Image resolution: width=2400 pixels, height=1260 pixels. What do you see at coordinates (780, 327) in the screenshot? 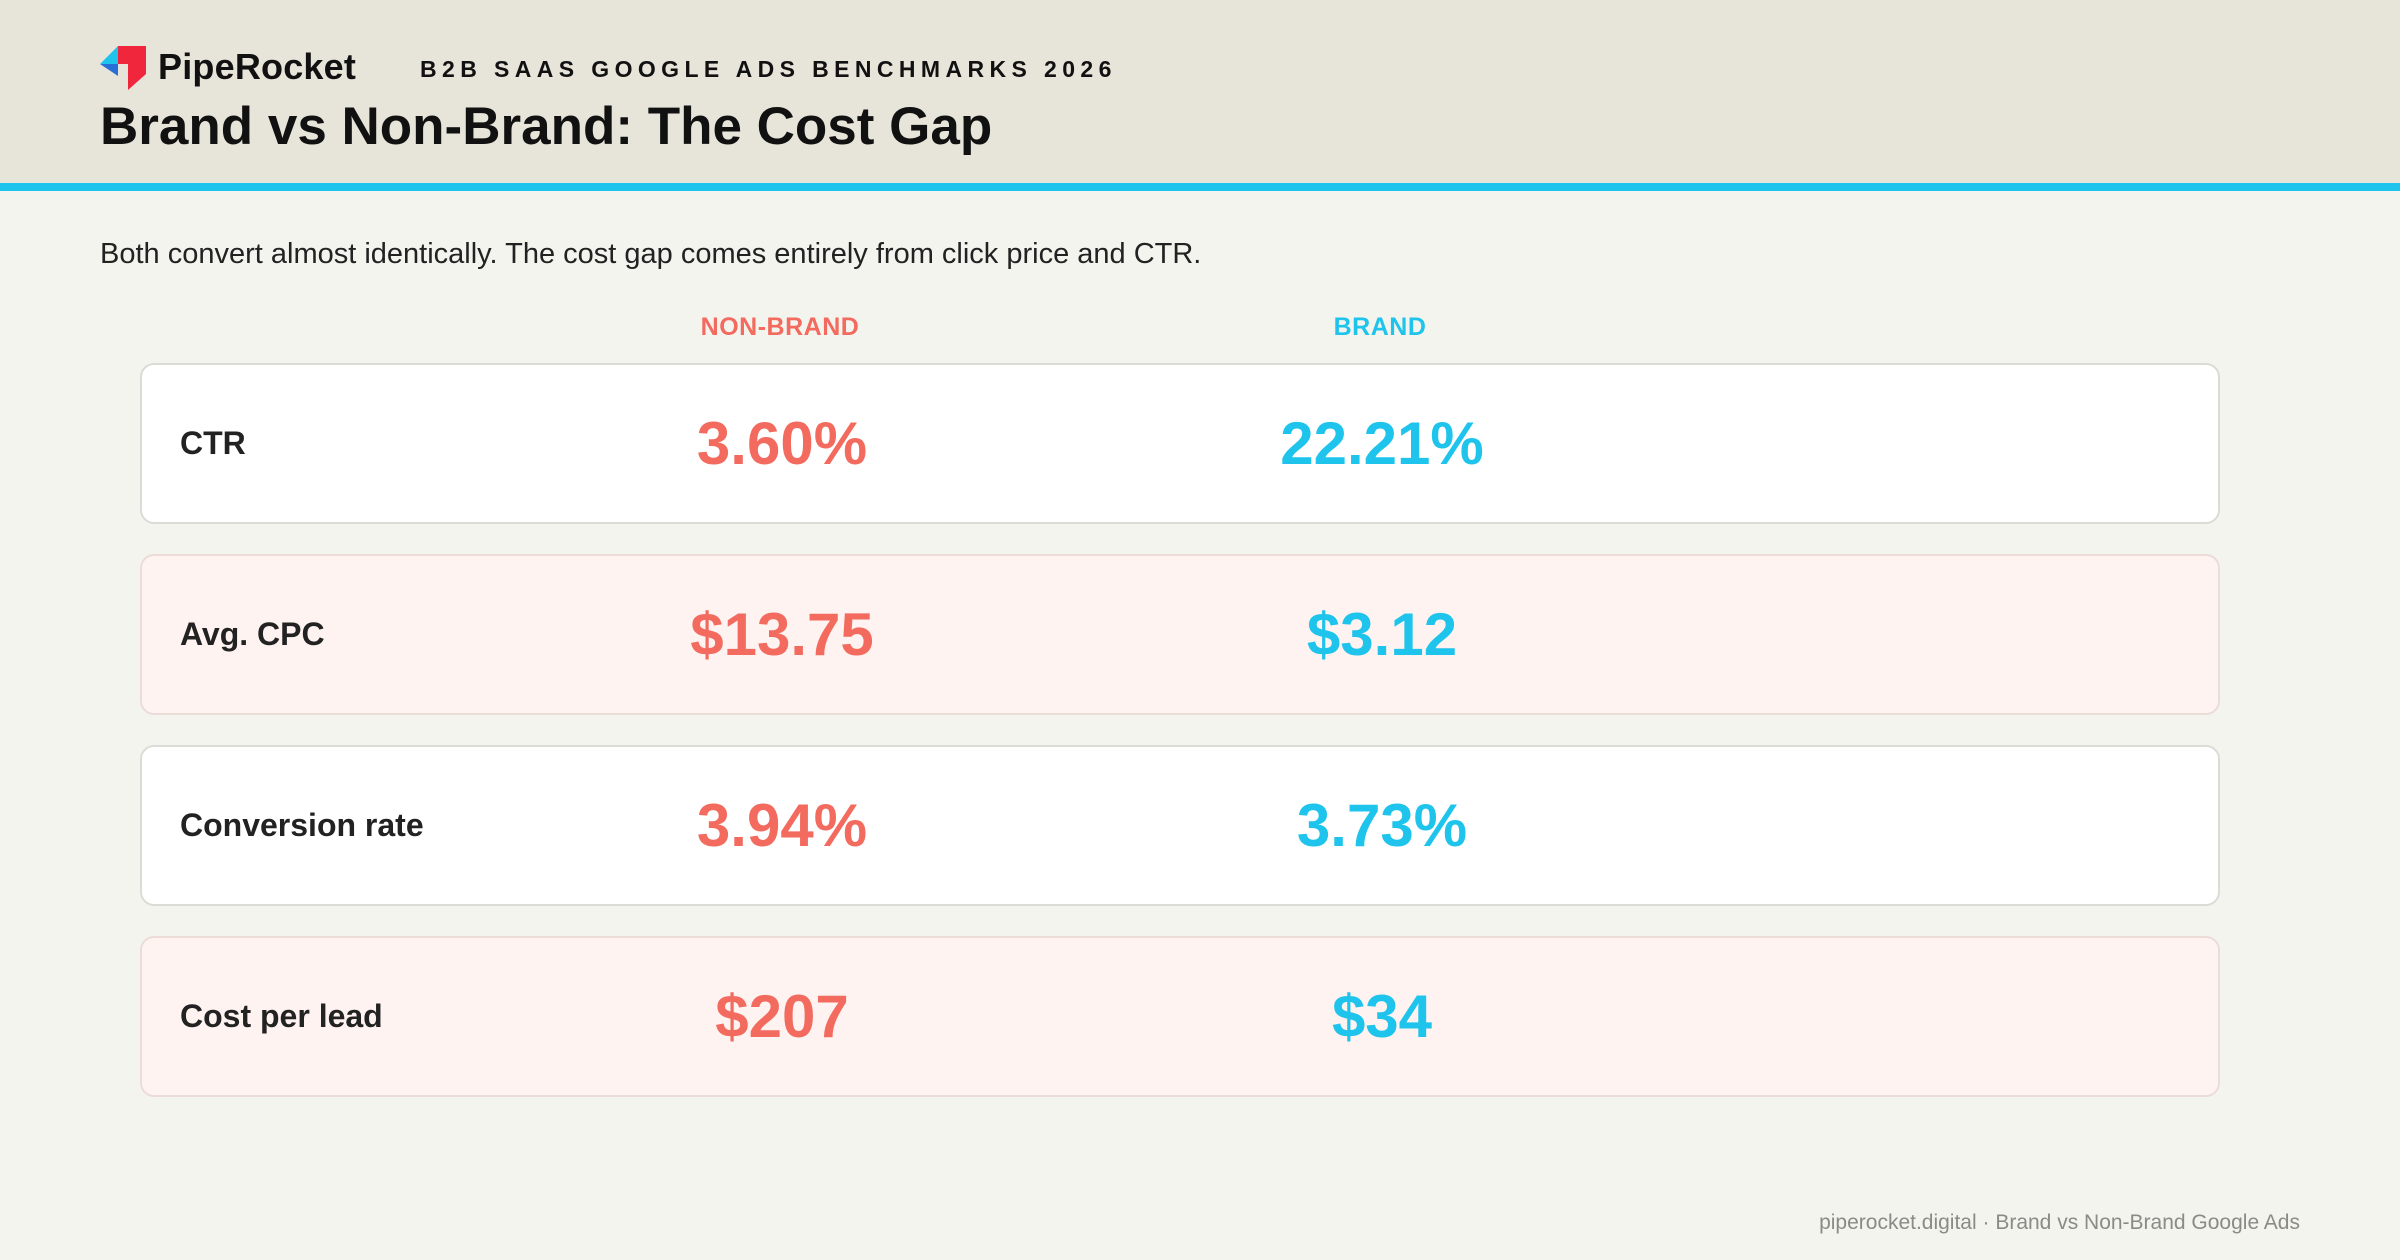
I see `column-header-non-brand: NON-BRAND` at bounding box center [780, 327].